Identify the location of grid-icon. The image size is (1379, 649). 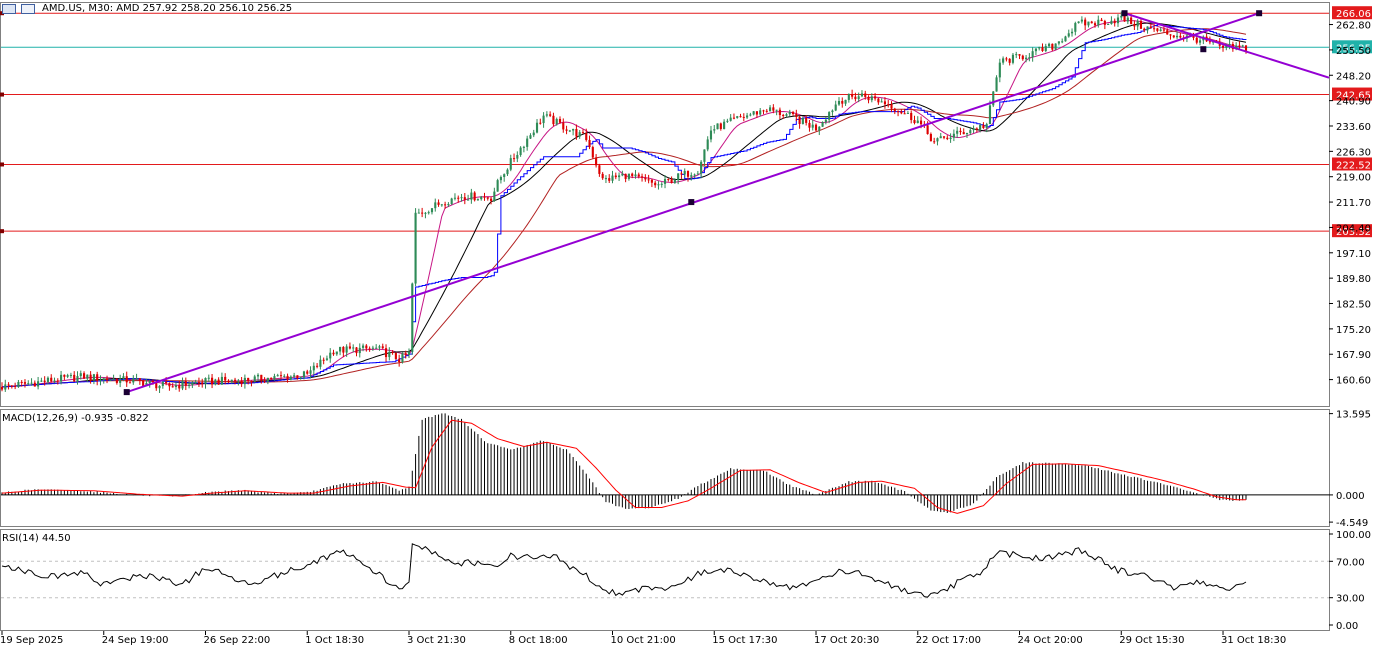
(9, 9).